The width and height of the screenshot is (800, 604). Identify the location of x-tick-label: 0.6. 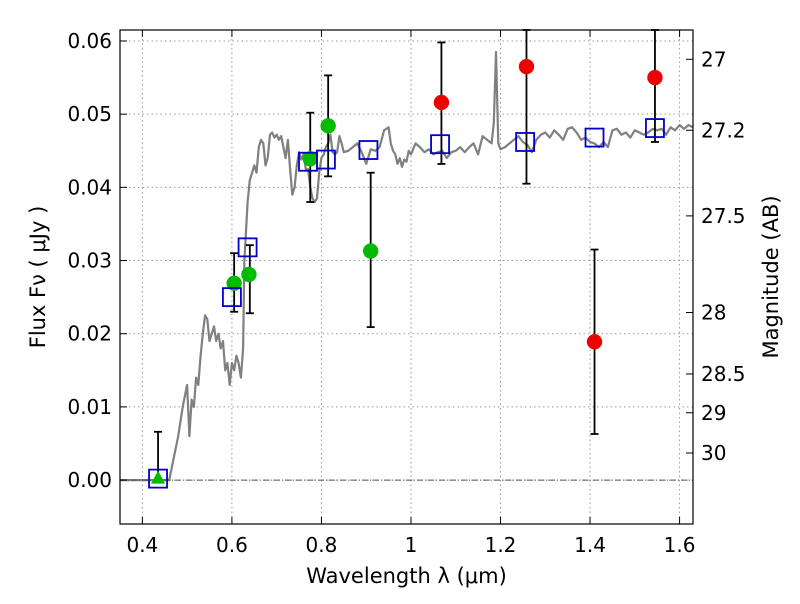
(232, 545).